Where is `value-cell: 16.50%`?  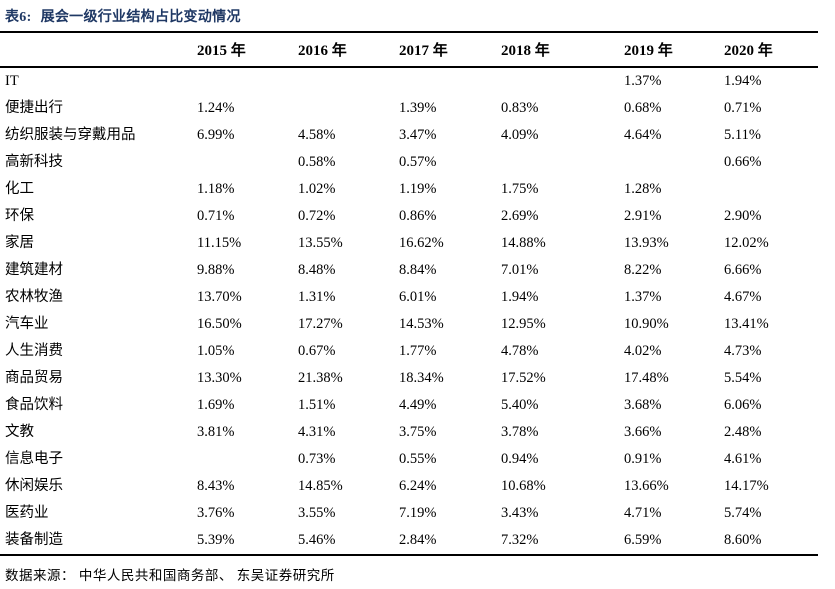 value-cell: 16.50% is located at coordinates (219, 324).